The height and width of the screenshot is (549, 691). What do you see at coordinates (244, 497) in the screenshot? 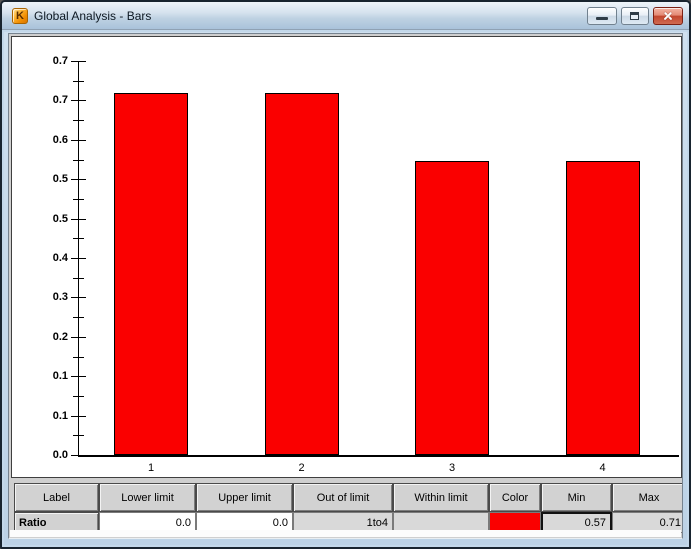
I see `header-upper-limit: Upper limit` at bounding box center [244, 497].